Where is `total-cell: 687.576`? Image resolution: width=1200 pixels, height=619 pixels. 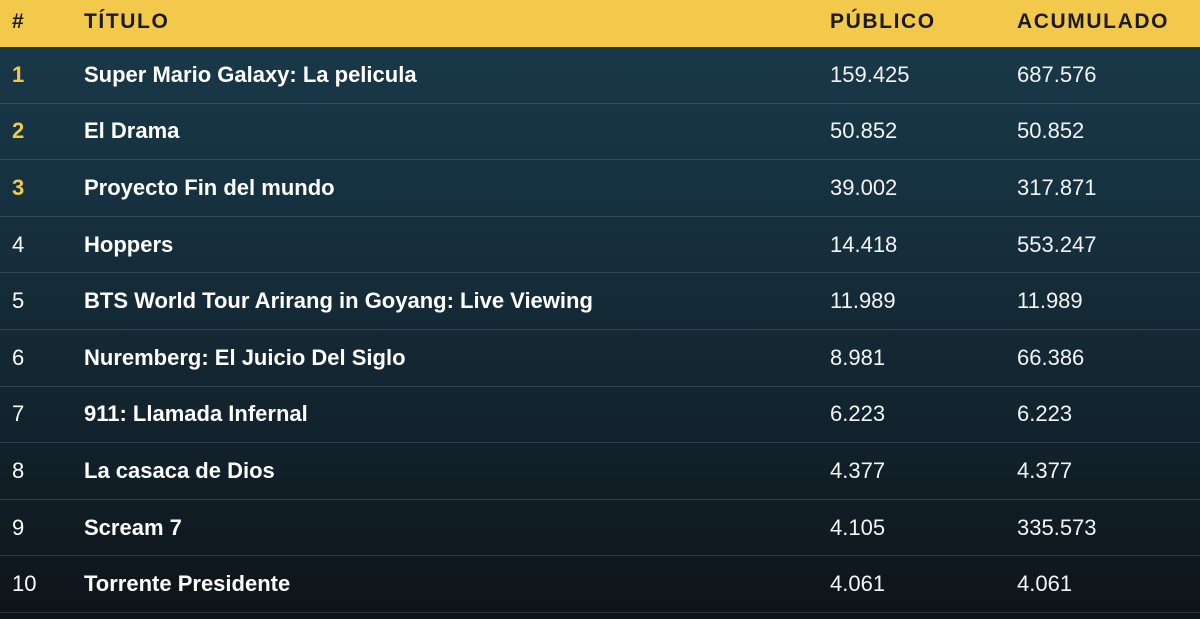
total-cell: 687.576 is located at coordinates (1057, 74).